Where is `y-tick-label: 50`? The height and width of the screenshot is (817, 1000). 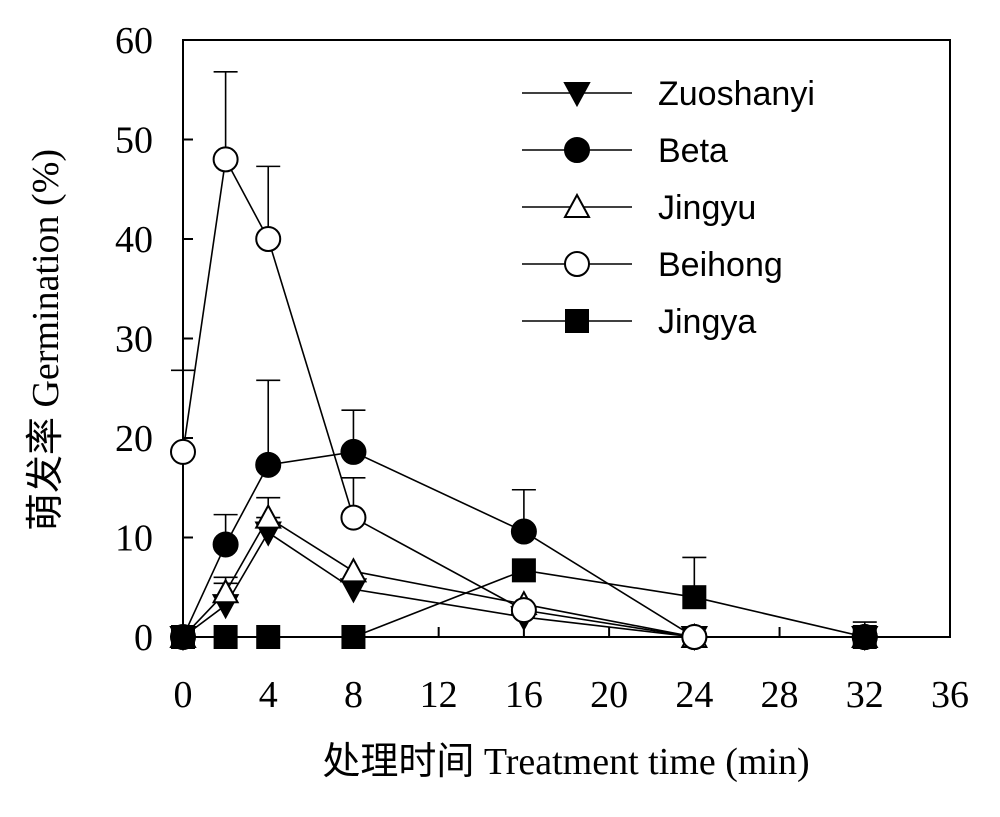
y-tick-label: 50 is located at coordinates (134, 141).